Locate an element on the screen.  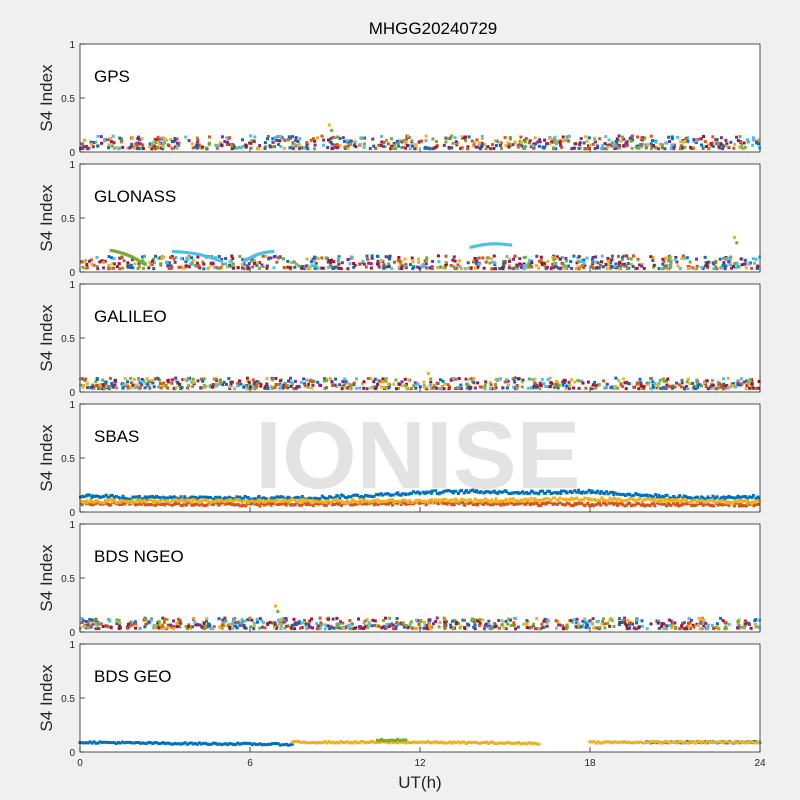
plot-area is located at coordinates (420, 98).